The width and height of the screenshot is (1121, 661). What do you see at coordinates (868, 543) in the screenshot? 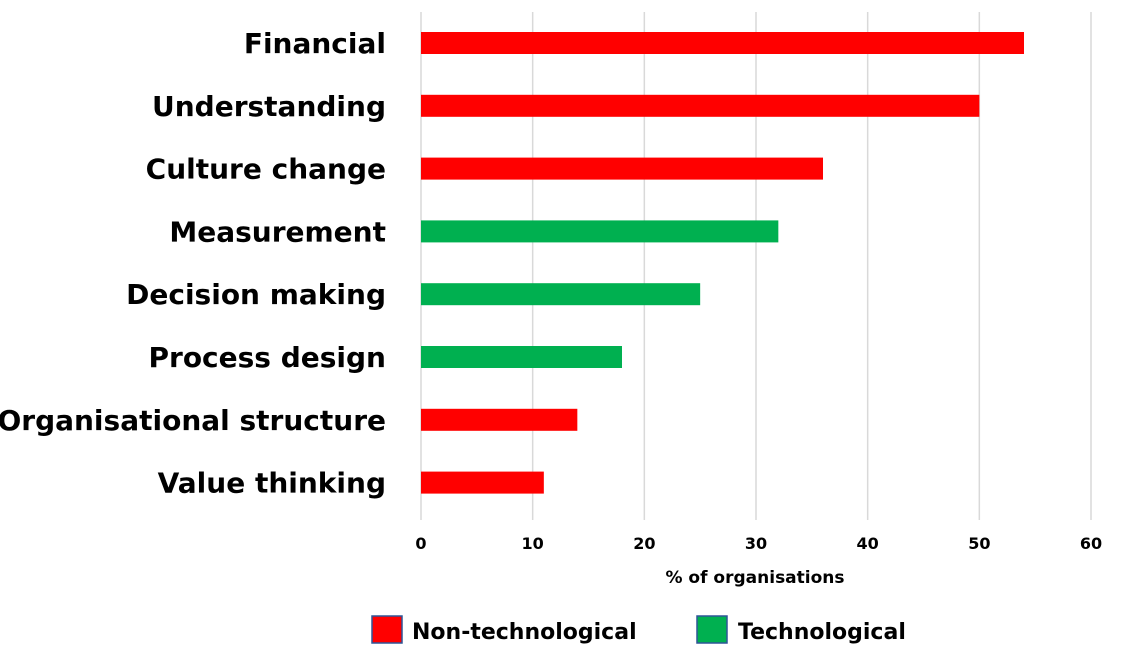
I see `x-tick-label-40: 40` at bounding box center [868, 543].